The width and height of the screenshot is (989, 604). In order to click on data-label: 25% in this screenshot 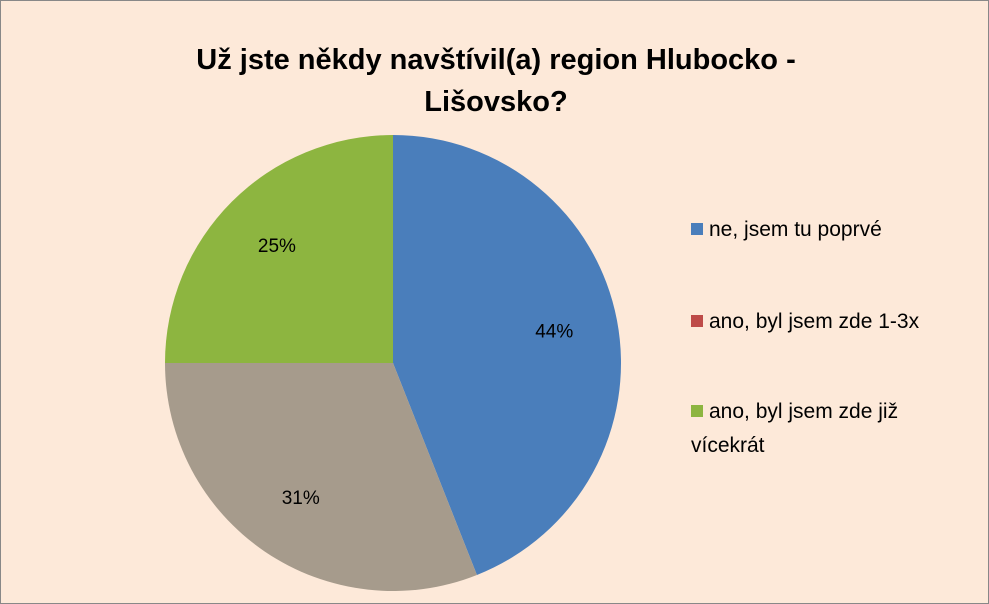, I will do `click(277, 246)`.